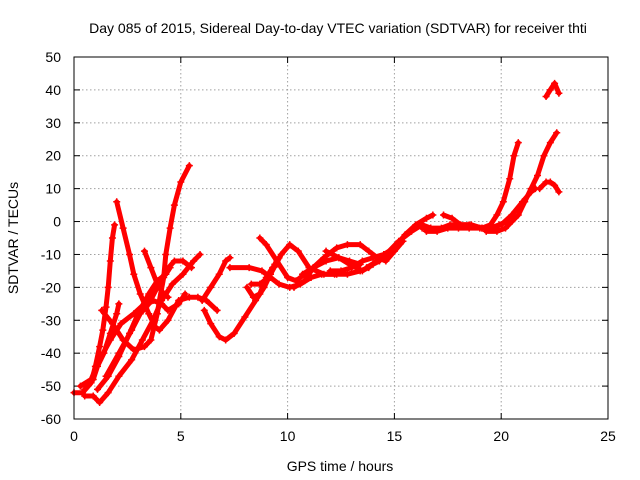  Describe the element at coordinates (501, 436) in the screenshot. I see `x-tick-label: 20` at that location.